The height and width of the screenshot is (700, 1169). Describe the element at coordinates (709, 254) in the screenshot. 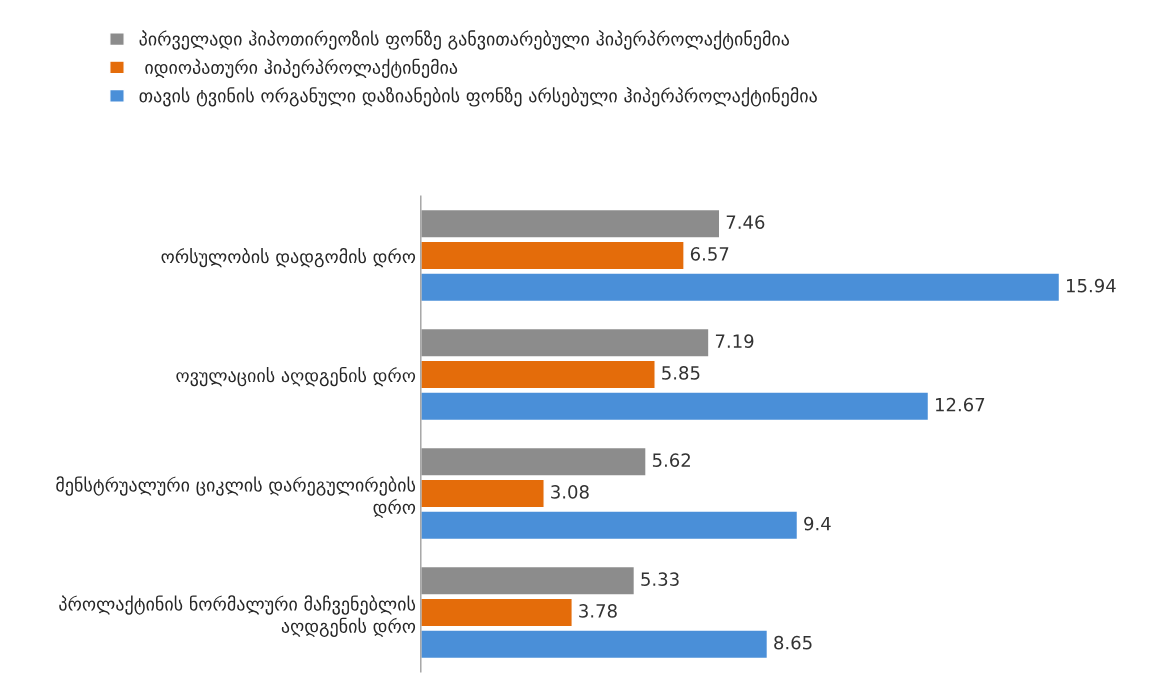

I see `data-label: 6.57` at that location.